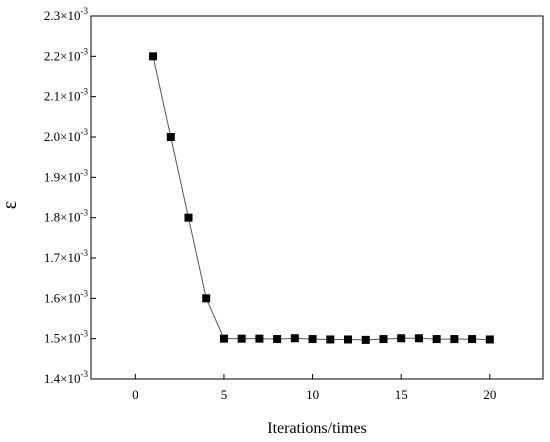 The height and width of the screenshot is (442, 550). What do you see at coordinates (62, 297) in the screenshot?
I see `y-tick-mantissa: 1.6×10` at bounding box center [62, 297].